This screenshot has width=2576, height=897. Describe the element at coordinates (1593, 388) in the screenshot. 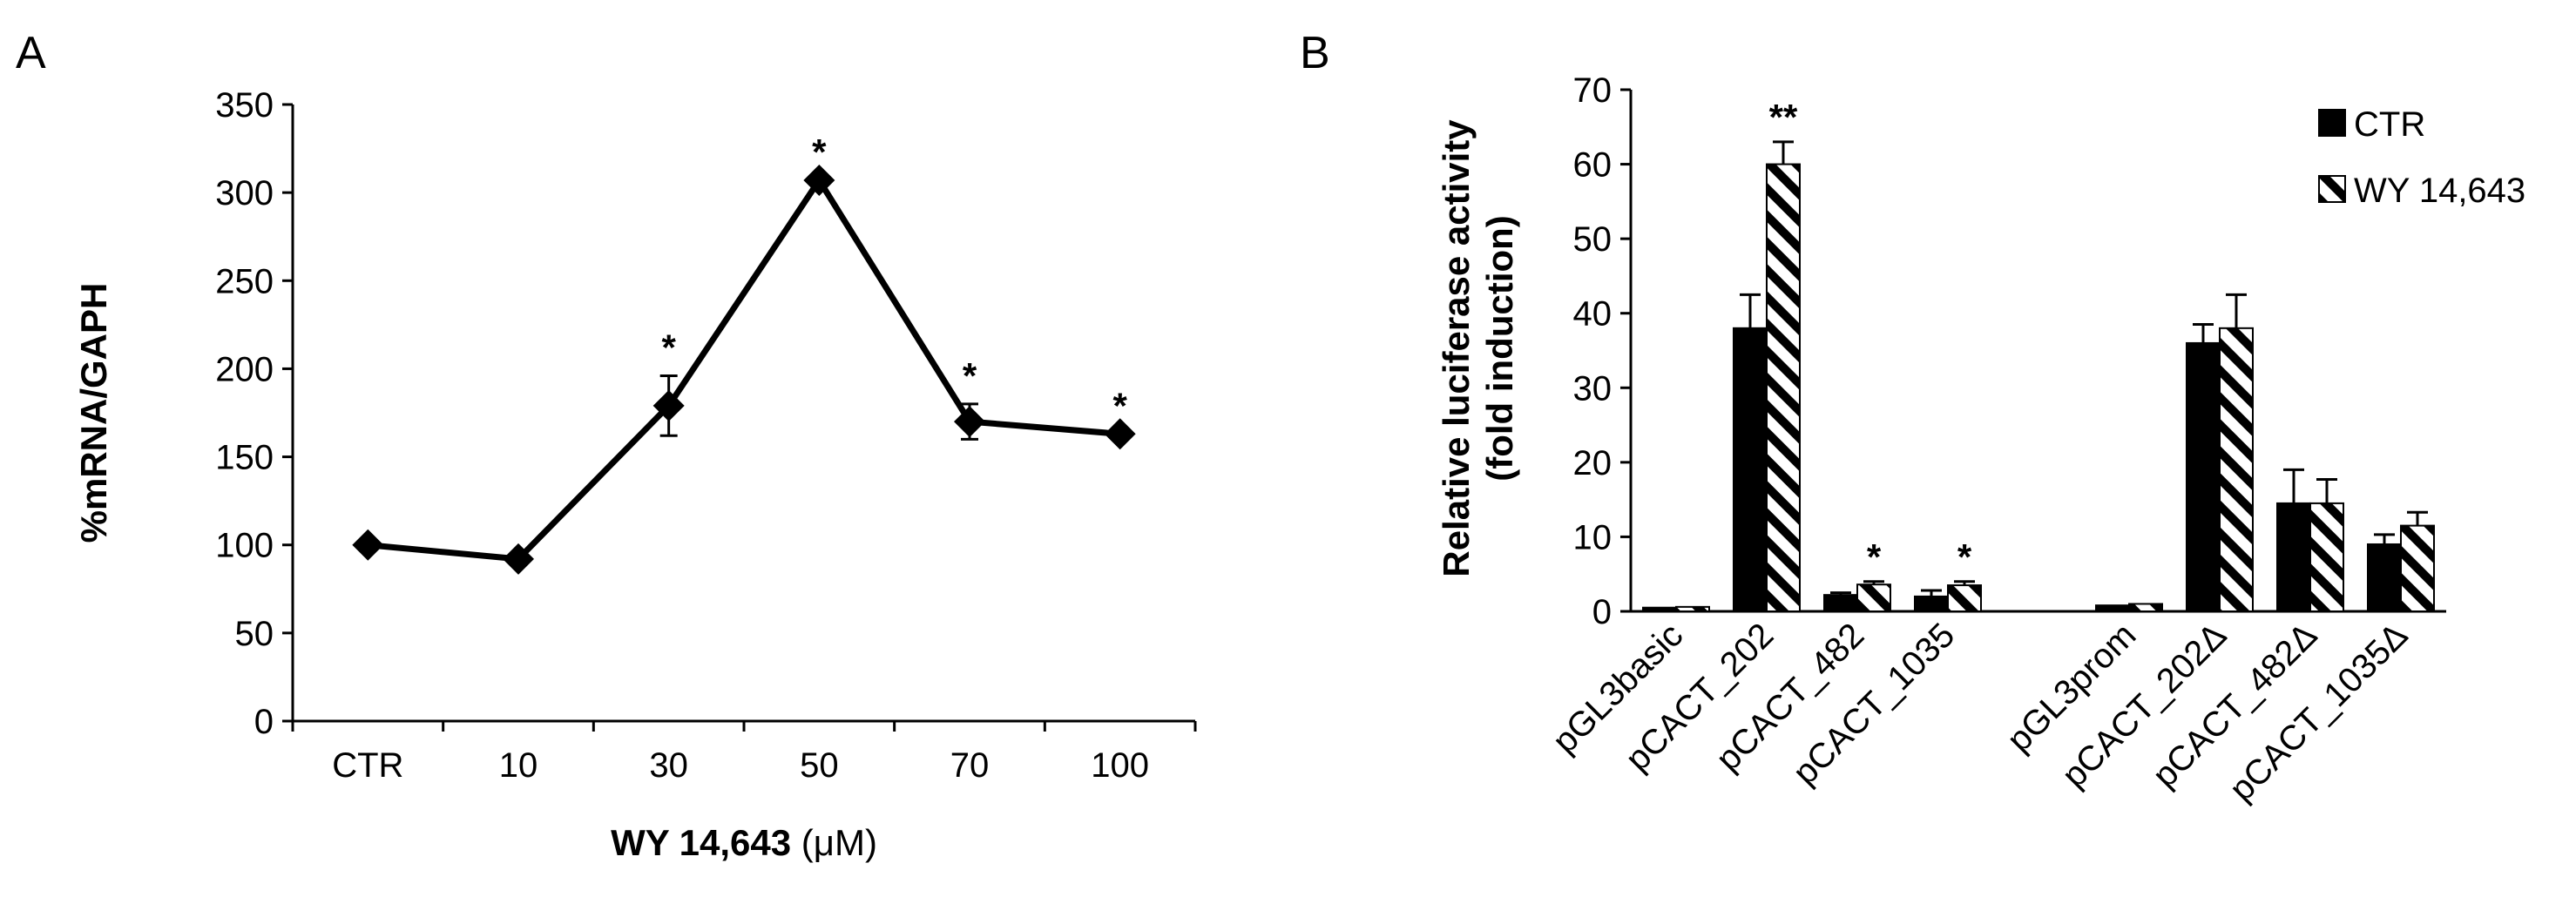

I see `chart-b-ytick-label: 30` at that location.